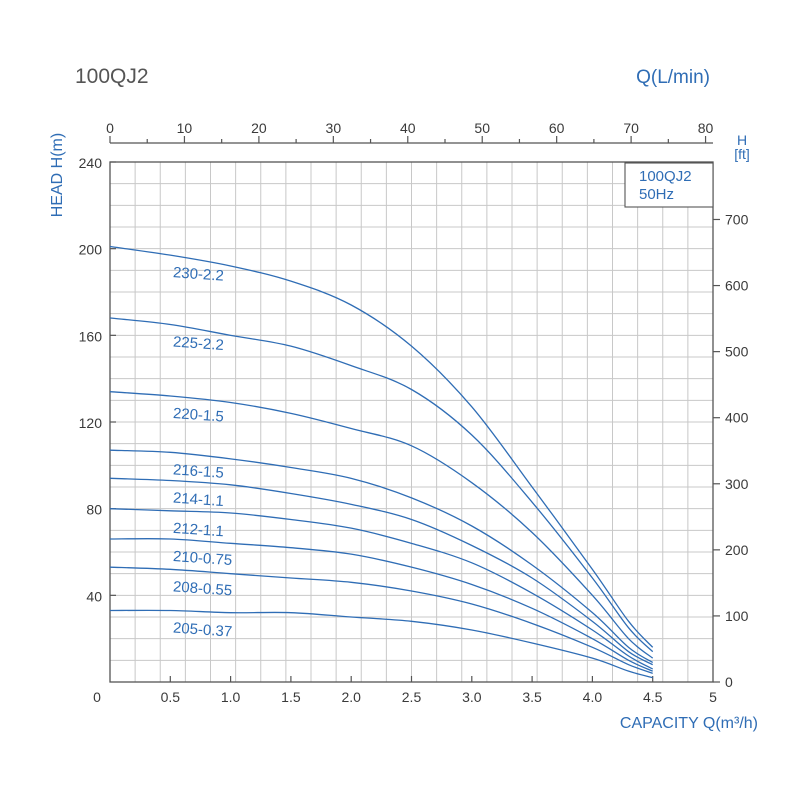 Image resolution: width=800 pixels, height=800 pixels. What do you see at coordinates (94, 510) in the screenshot?
I see `y-tick-label: 80` at bounding box center [94, 510].